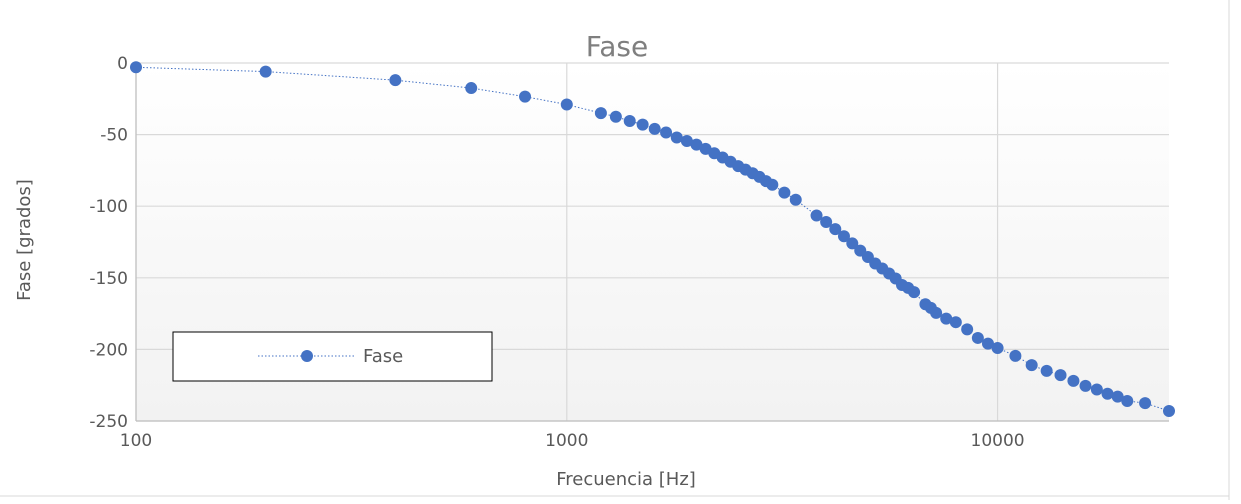  Describe the element at coordinates (307, 356) in the screenshot. I see `legend-marker` at that location.